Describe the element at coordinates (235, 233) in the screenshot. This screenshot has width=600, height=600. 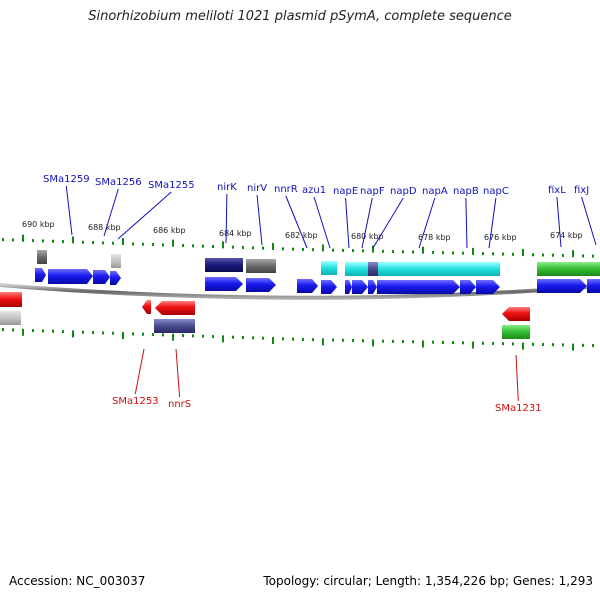
I see `kbp-label: 684 kbp` at that location.